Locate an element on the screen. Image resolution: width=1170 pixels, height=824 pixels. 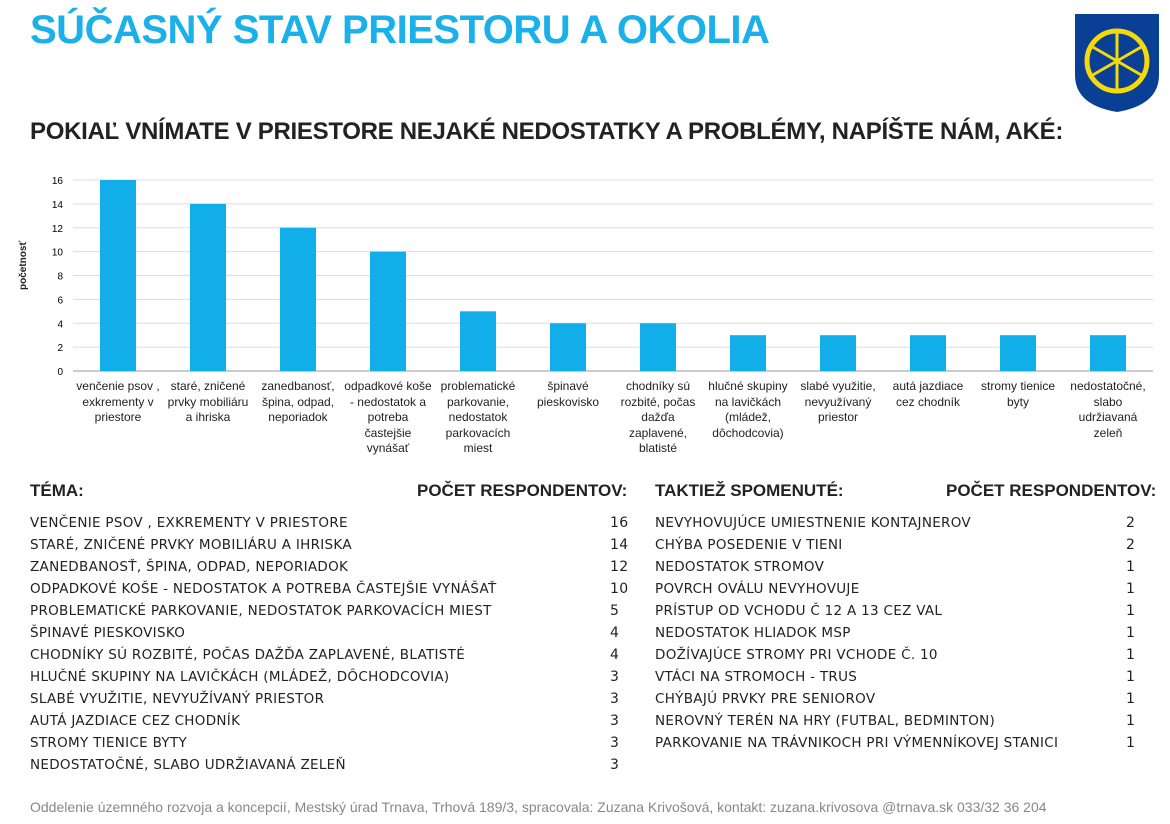
x-tick-label: staré, zničené prvky mobiliáru a ihriska is located at coordinates (208, 401).